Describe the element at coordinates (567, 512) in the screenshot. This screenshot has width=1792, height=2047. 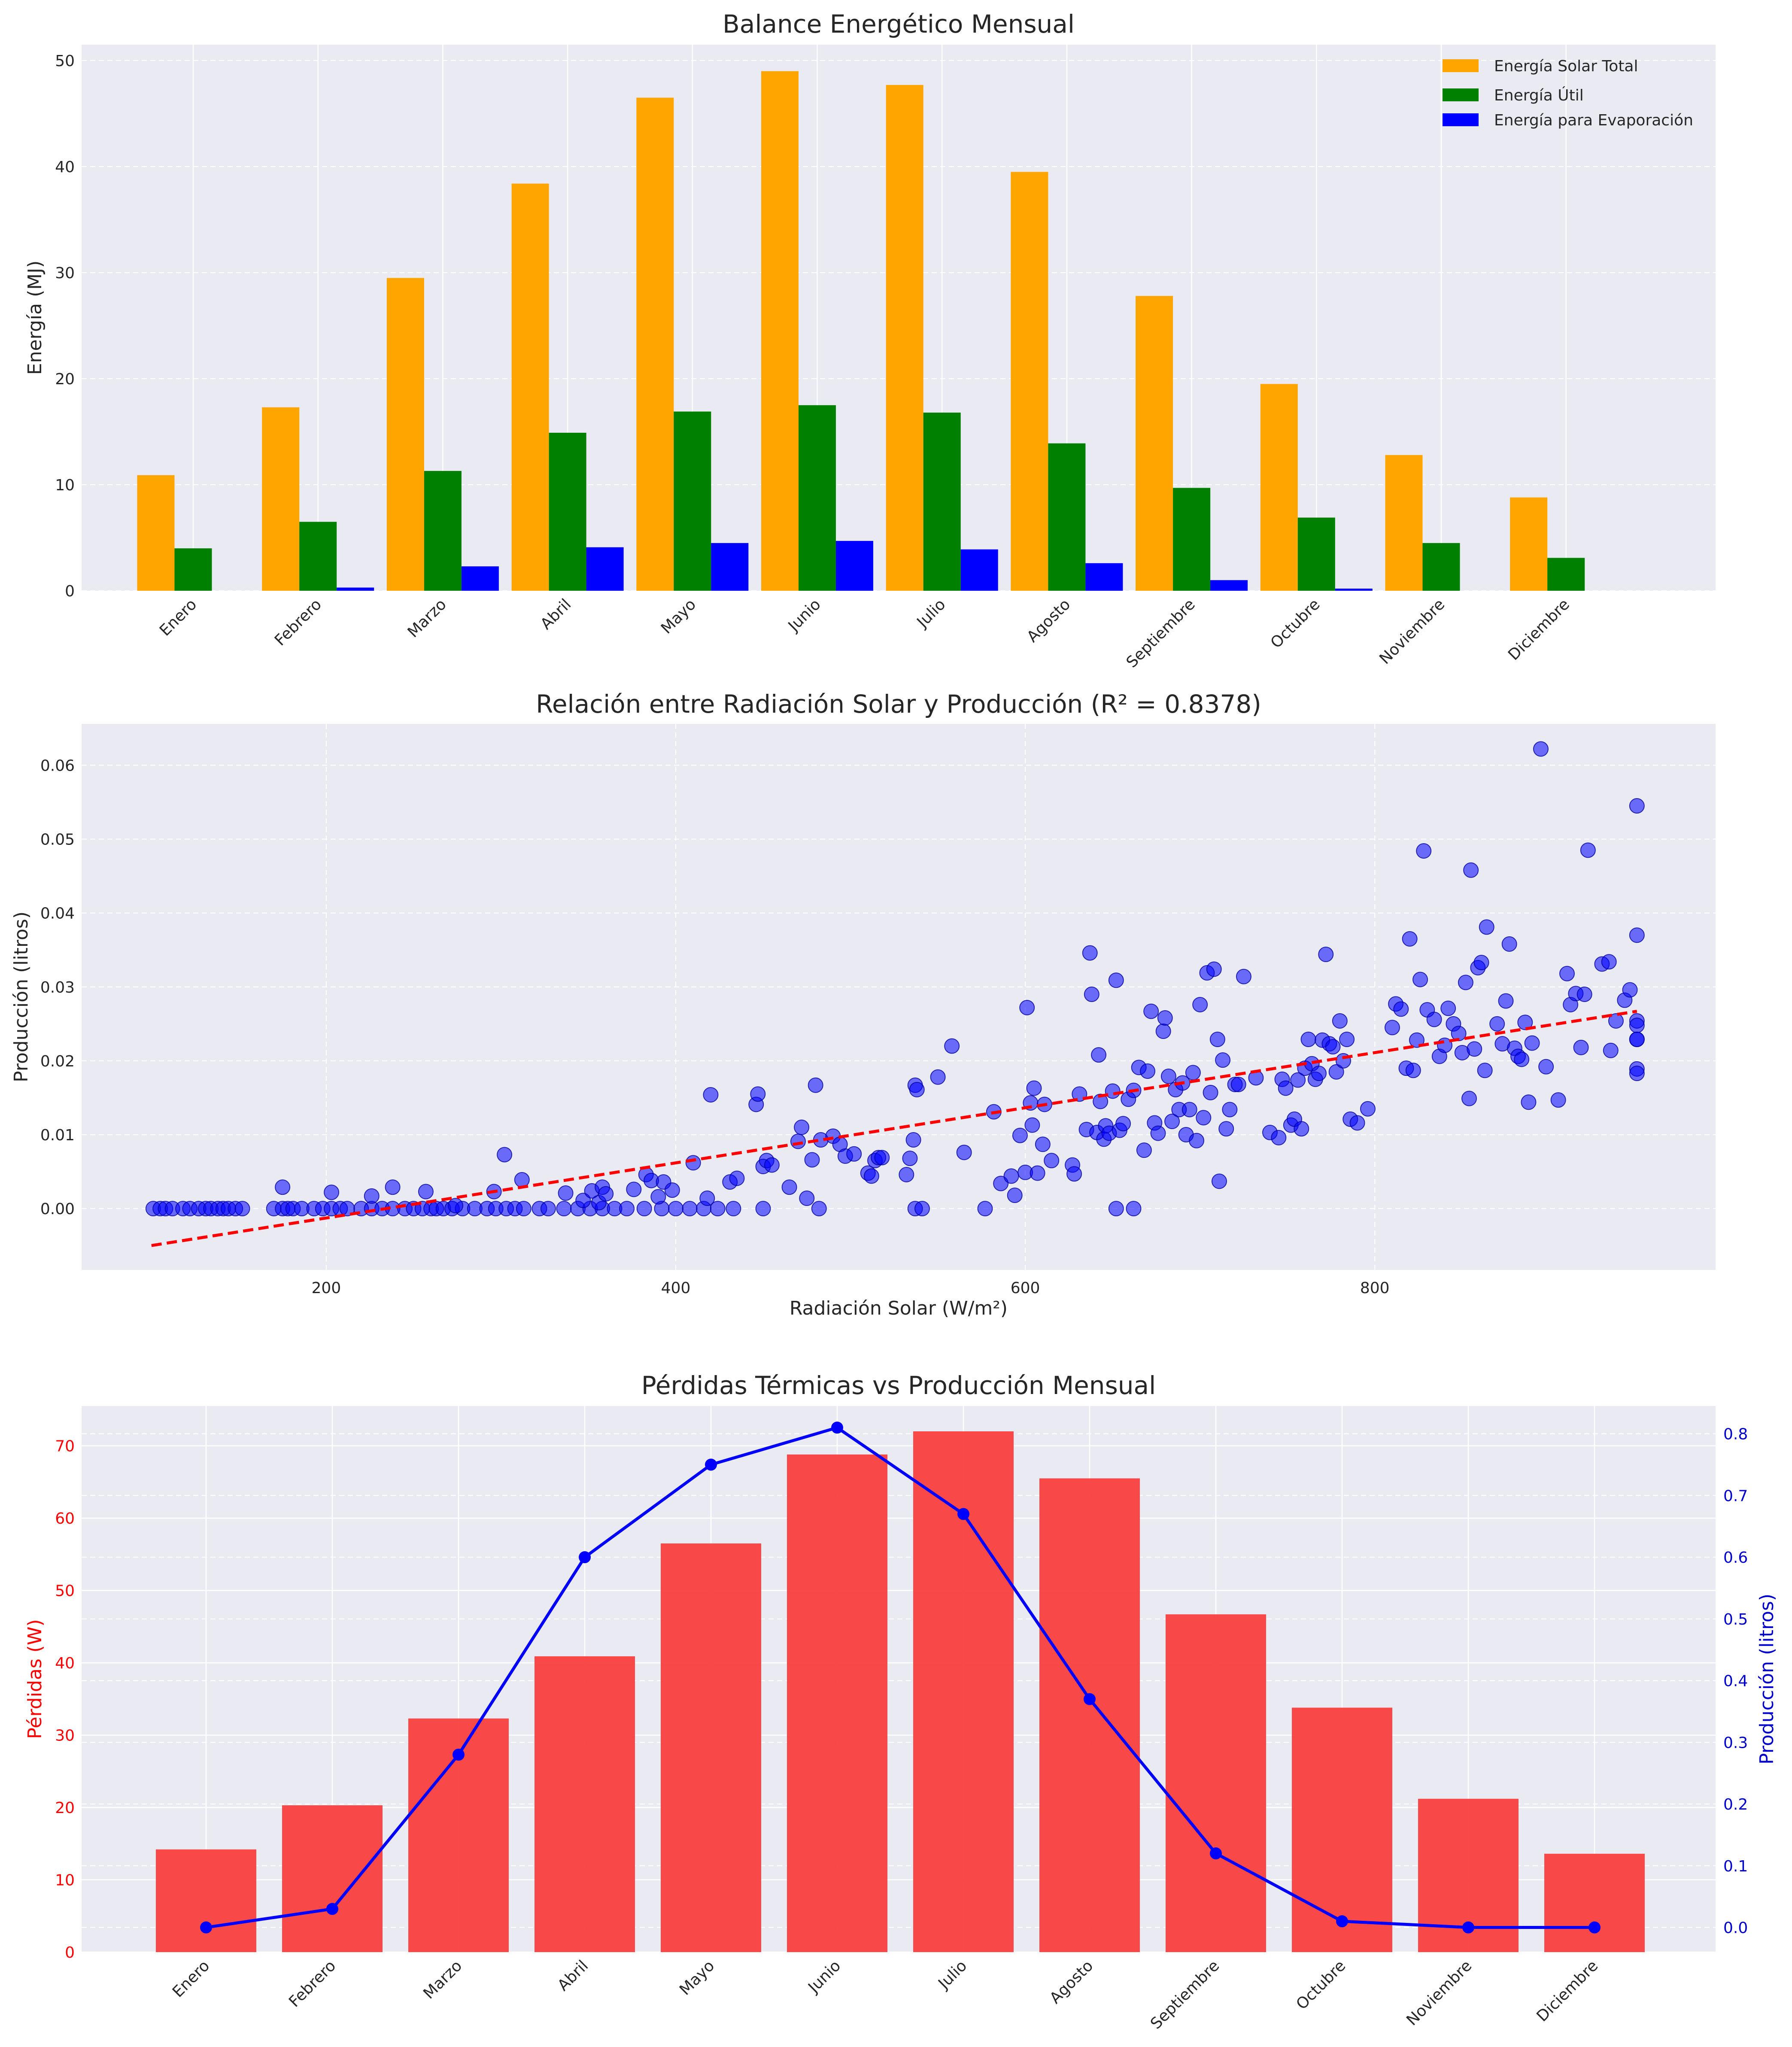
I see `util-bar-abril` at that location.